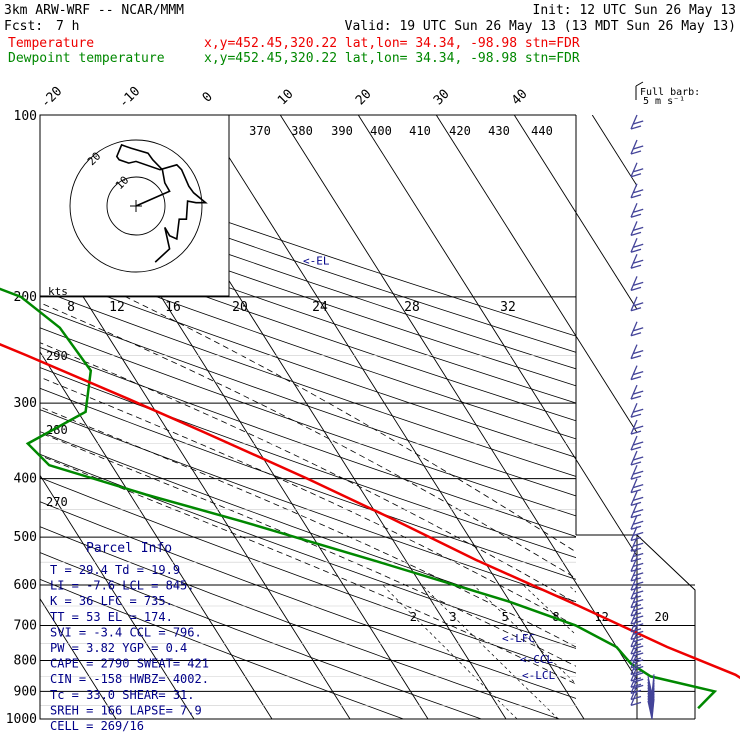 Image resolution: width=740 pixels, height=740 pixels. What do you see at coordinates (320, 307) in the screenshot?
I see `hodograph-axis-tick: 24` at bounding box center [320, 307].